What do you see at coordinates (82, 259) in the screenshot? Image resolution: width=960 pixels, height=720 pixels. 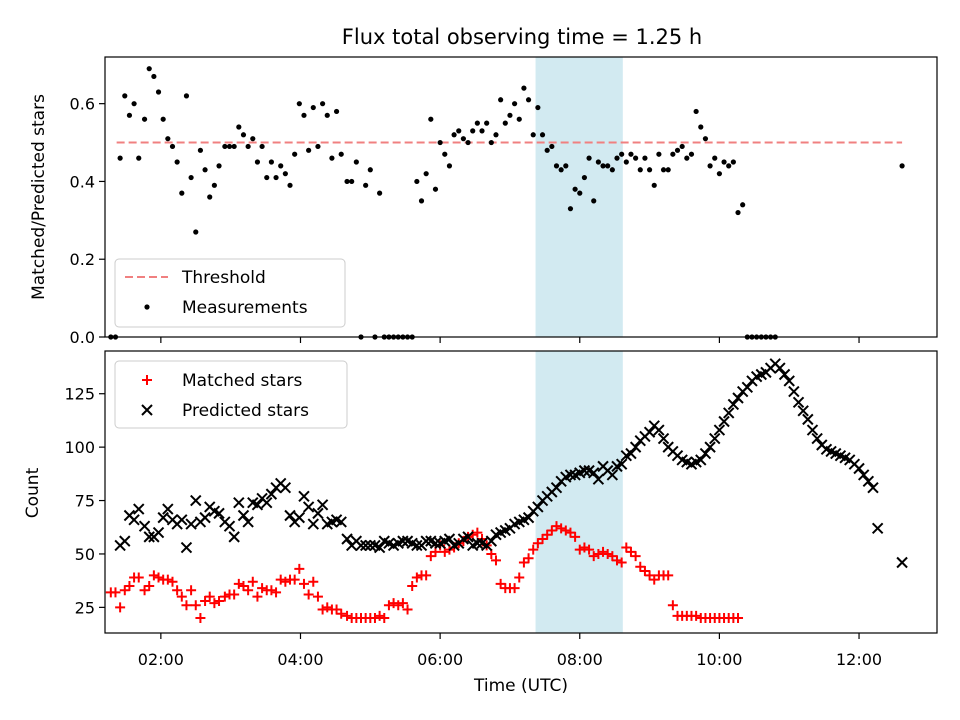 I see `top-y-tick-label: 0.2` at bounding box center [82, 259].